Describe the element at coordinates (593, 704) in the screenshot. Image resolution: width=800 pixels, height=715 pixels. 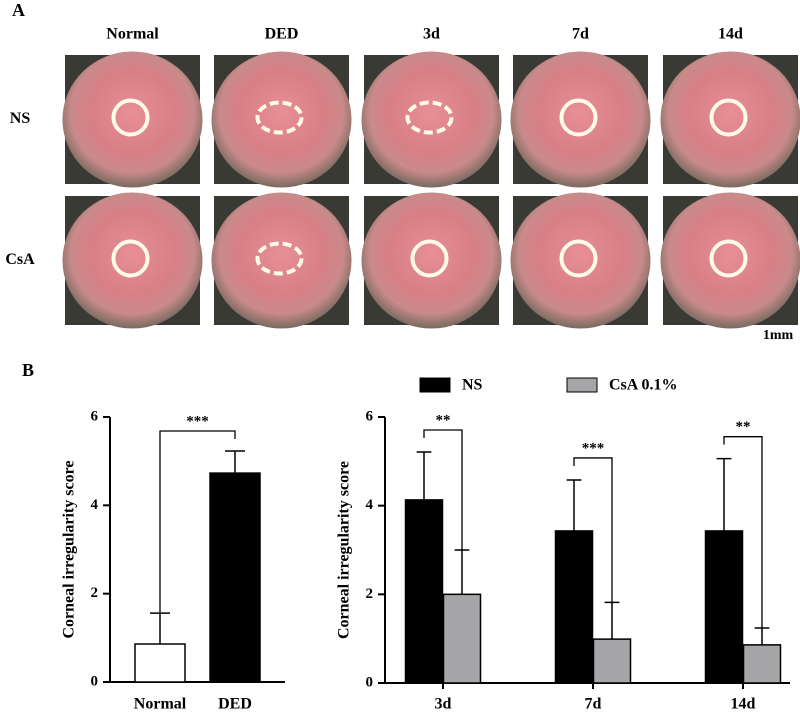
I see `x-tick-label: 7d` at that location.